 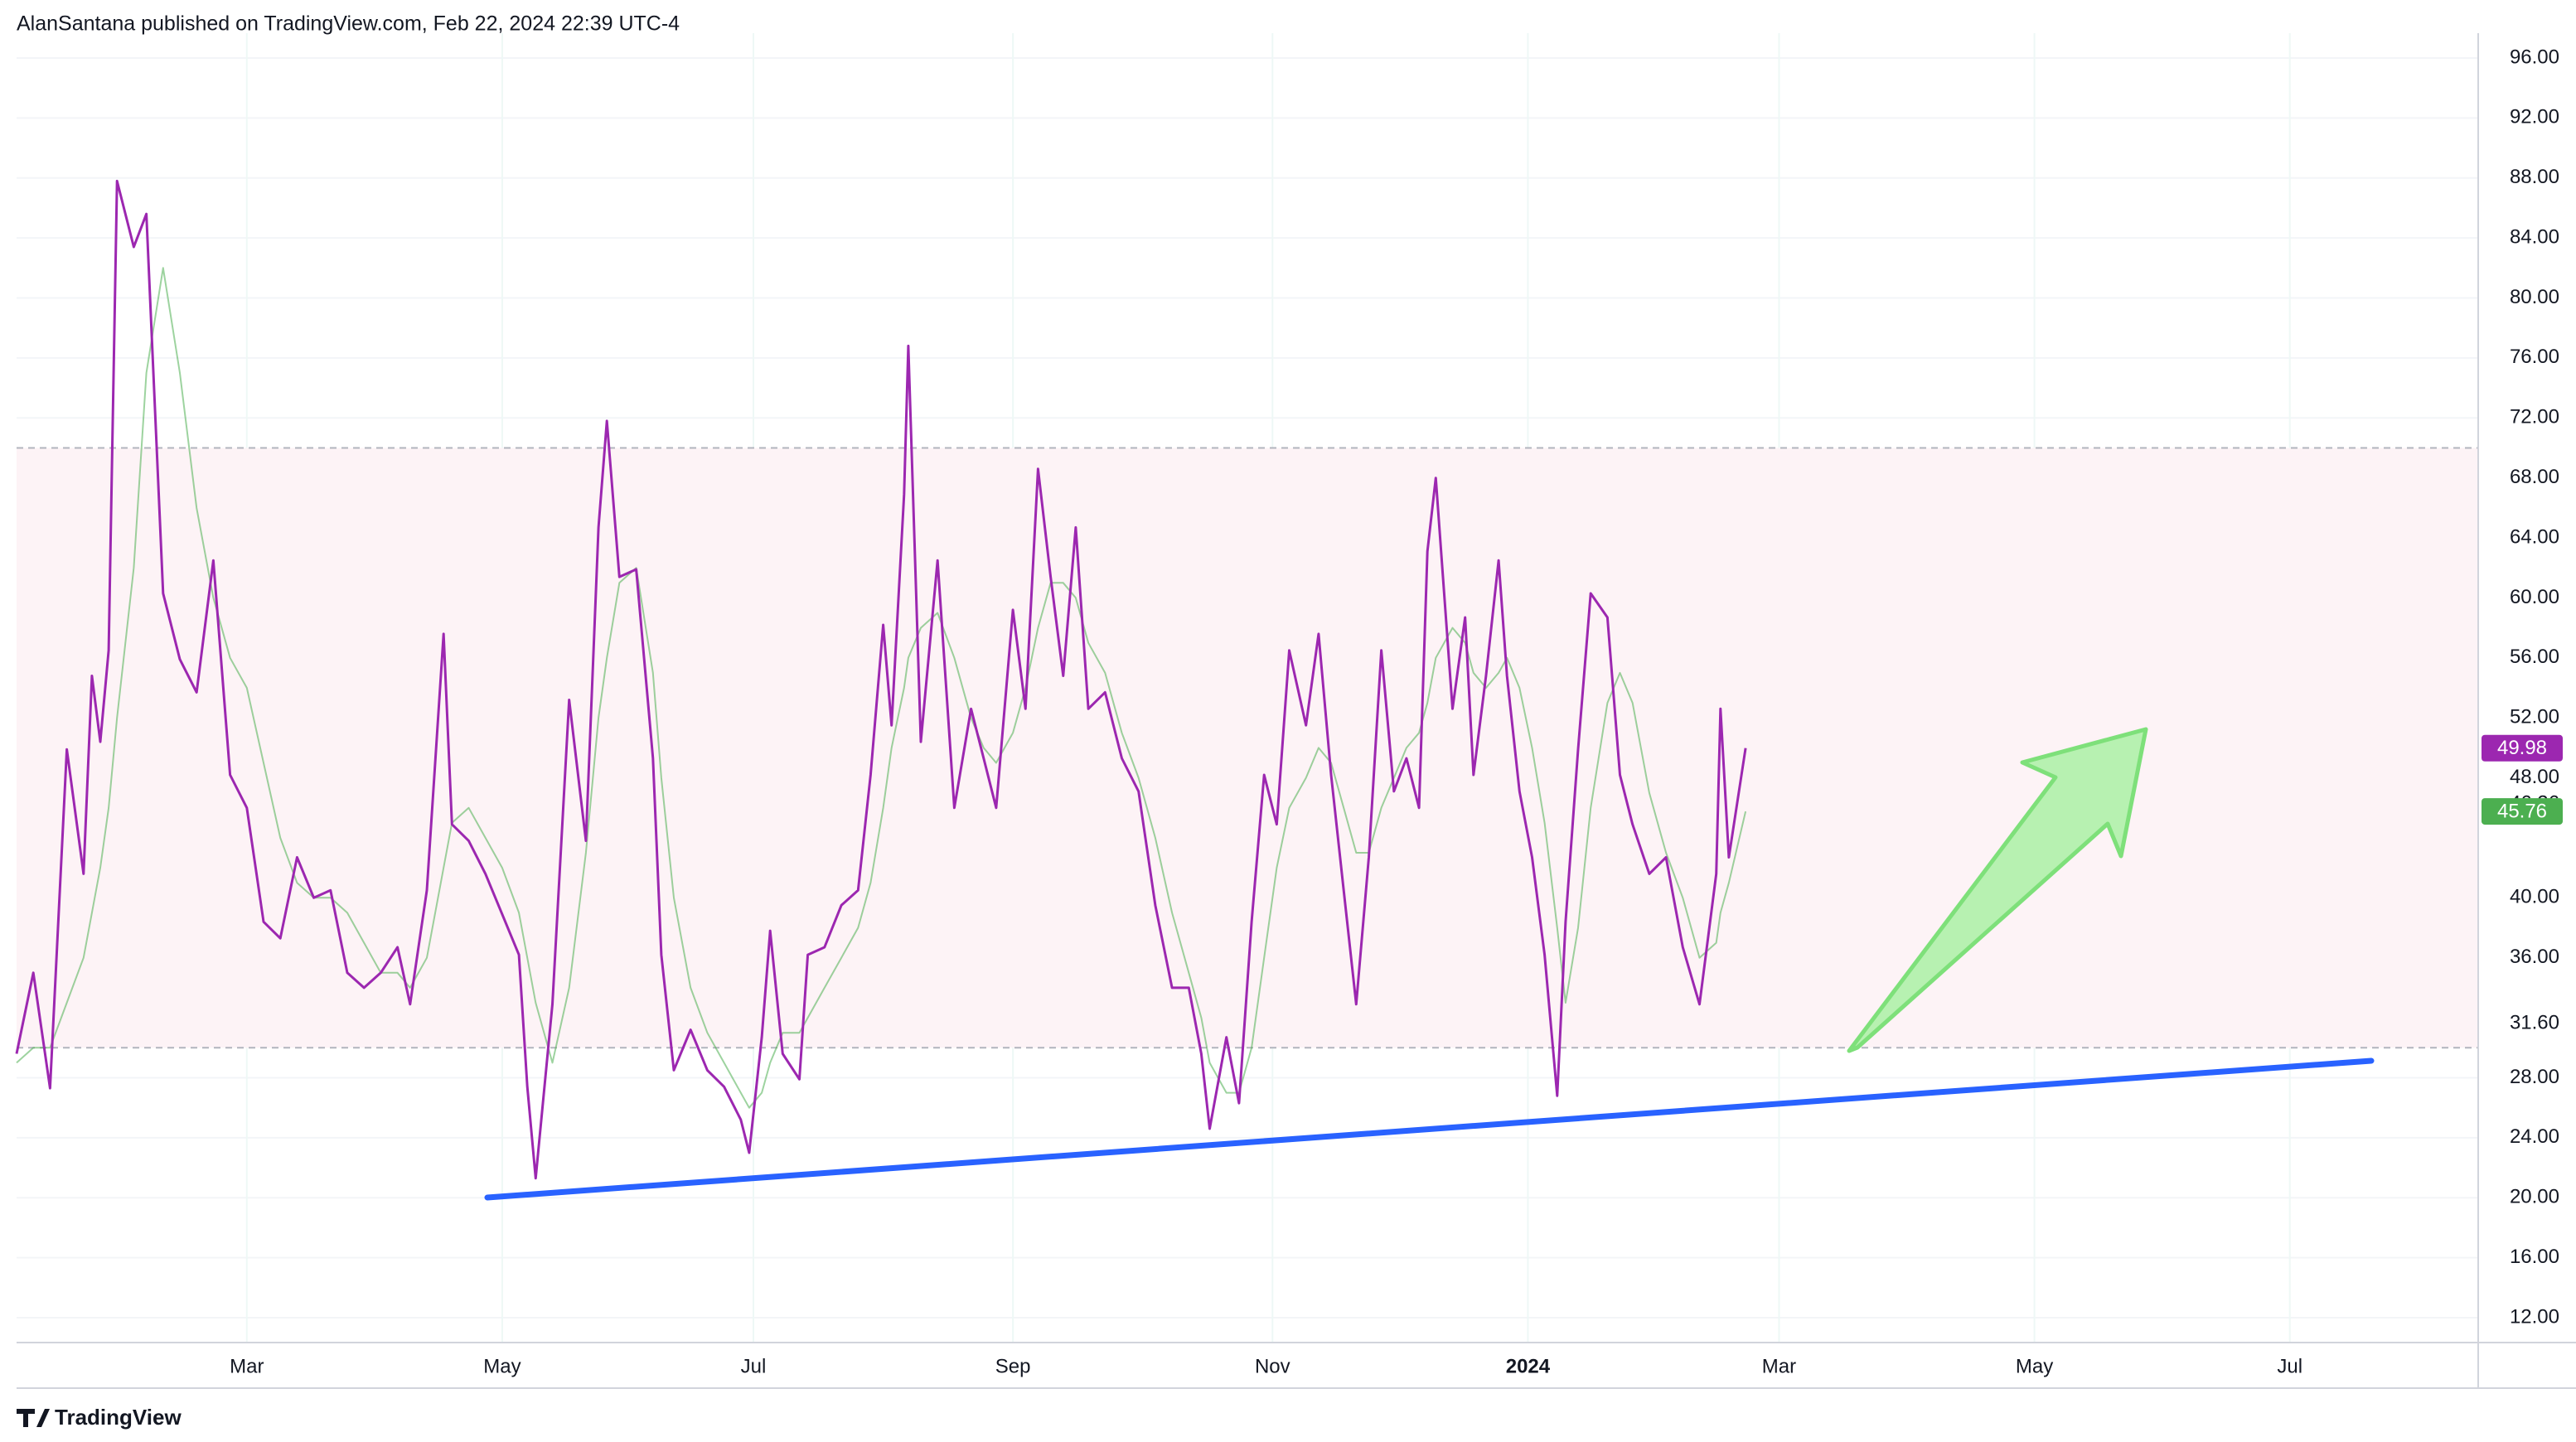 What do you see at coordinates (1013, 1366) in the screenshot?
I see `x-tick-label: Sep` at bounding box center [1013, 1366].